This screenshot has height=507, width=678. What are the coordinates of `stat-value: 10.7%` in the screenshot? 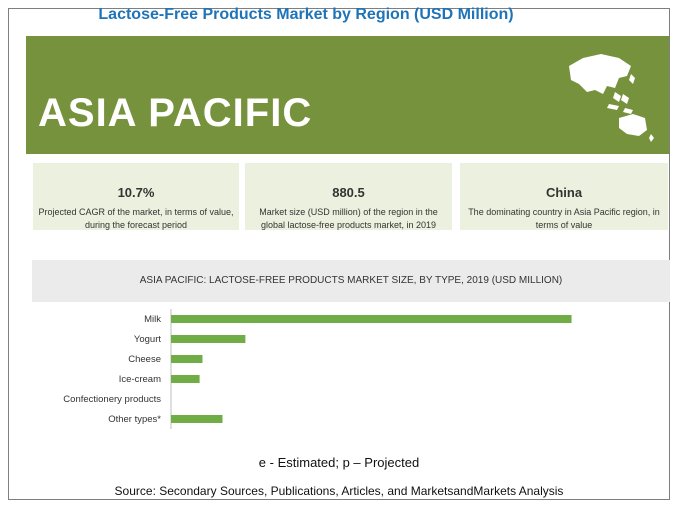 It's located at (136, 192).